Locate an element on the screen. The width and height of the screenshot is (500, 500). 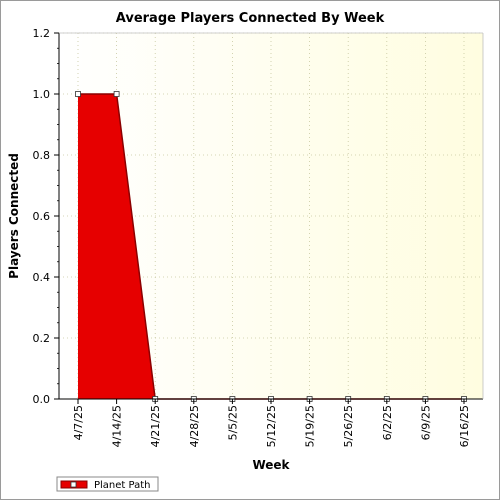
y-tick-label: 1.0 is located at coordinates (42, 94).